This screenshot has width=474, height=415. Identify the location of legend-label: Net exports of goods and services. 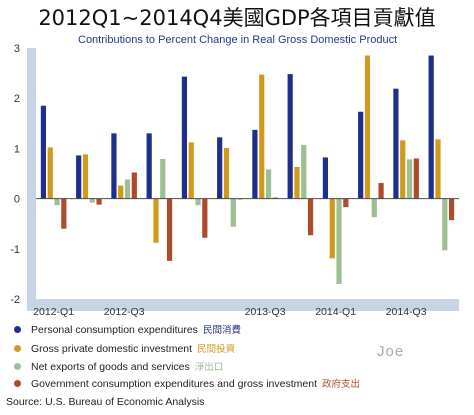
(110, 367).